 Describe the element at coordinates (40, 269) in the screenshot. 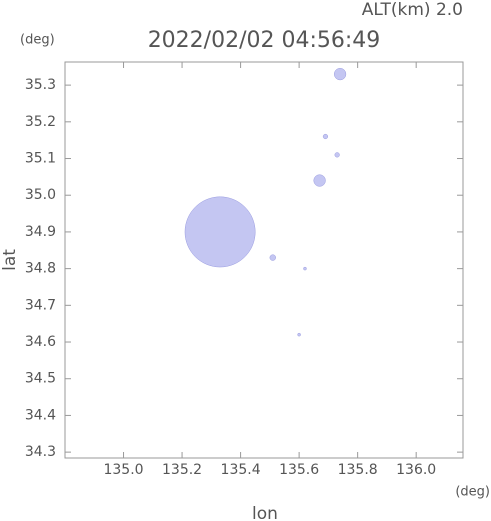

I see `y-tick-label: 34.8` at that location.